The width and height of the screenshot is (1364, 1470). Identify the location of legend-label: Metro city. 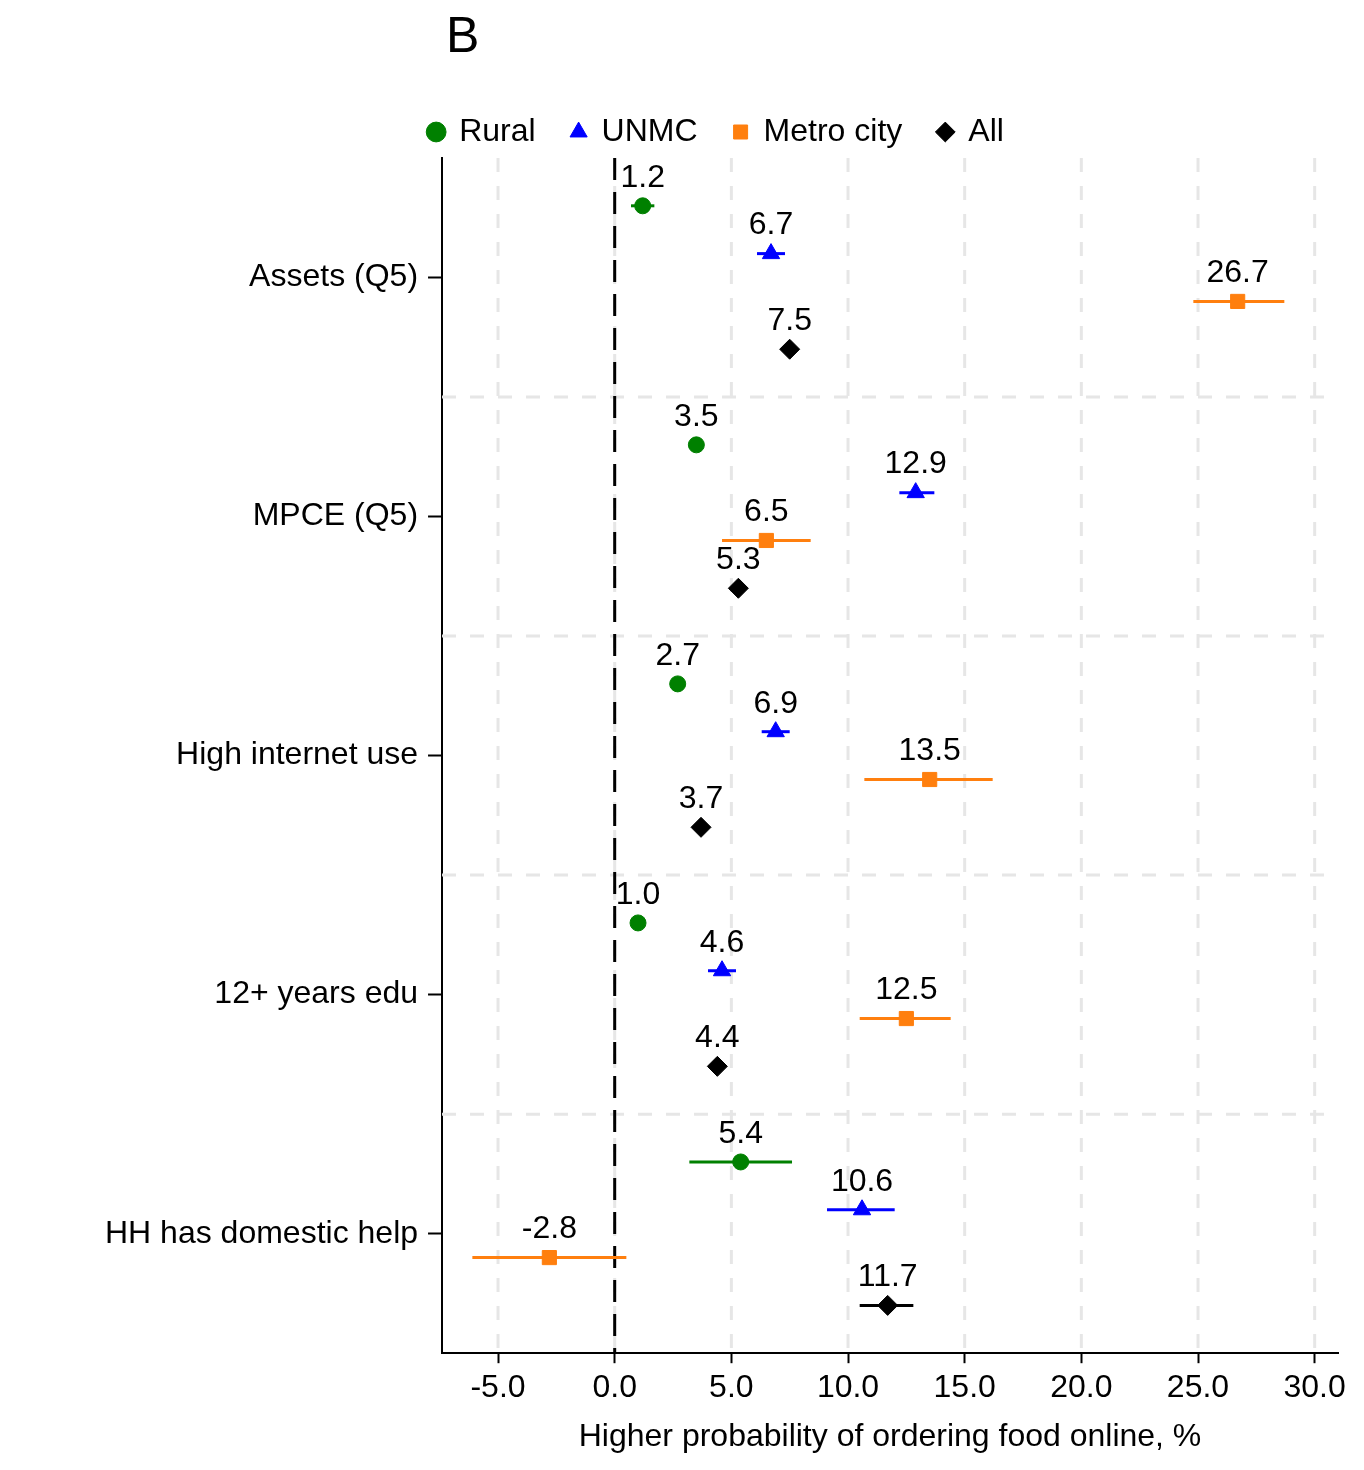
(833, 129).